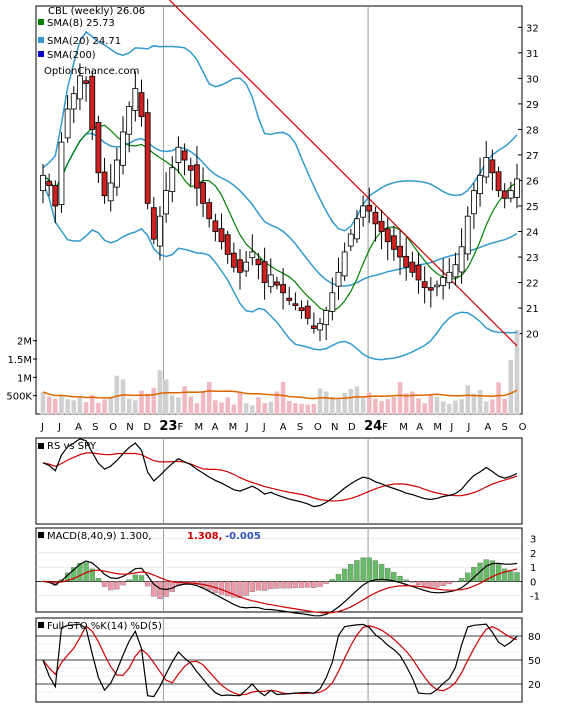  Describe the element at coordinates (41, 446) in the screenshot. I see `rs-legend-swatch` at that location.